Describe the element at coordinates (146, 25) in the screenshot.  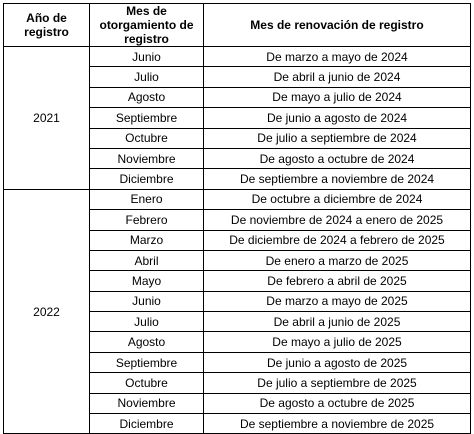
I see `header-grant-month: Mes de otorgamiento de registro` at that location.